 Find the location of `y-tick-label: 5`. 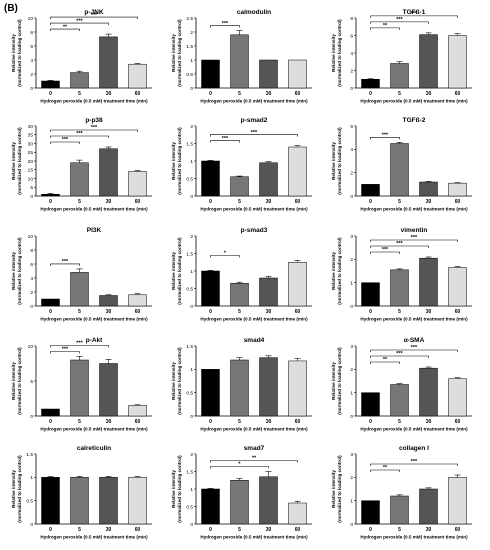

y-tick-label: 5 is located at coordinates (31, 188).